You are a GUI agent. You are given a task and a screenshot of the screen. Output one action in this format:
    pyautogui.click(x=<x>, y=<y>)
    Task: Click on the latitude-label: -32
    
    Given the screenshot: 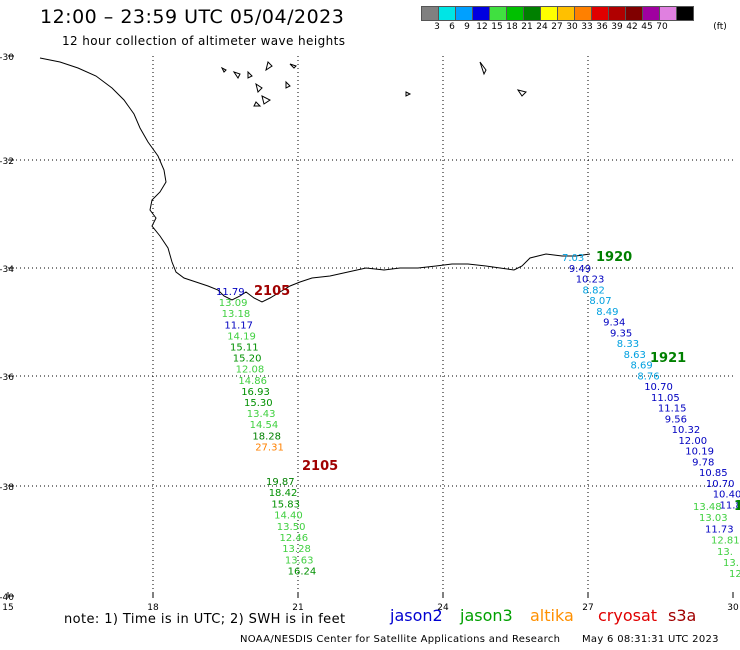 What is the action you would take?
    pyautogui.click(x=7, y=162)
    